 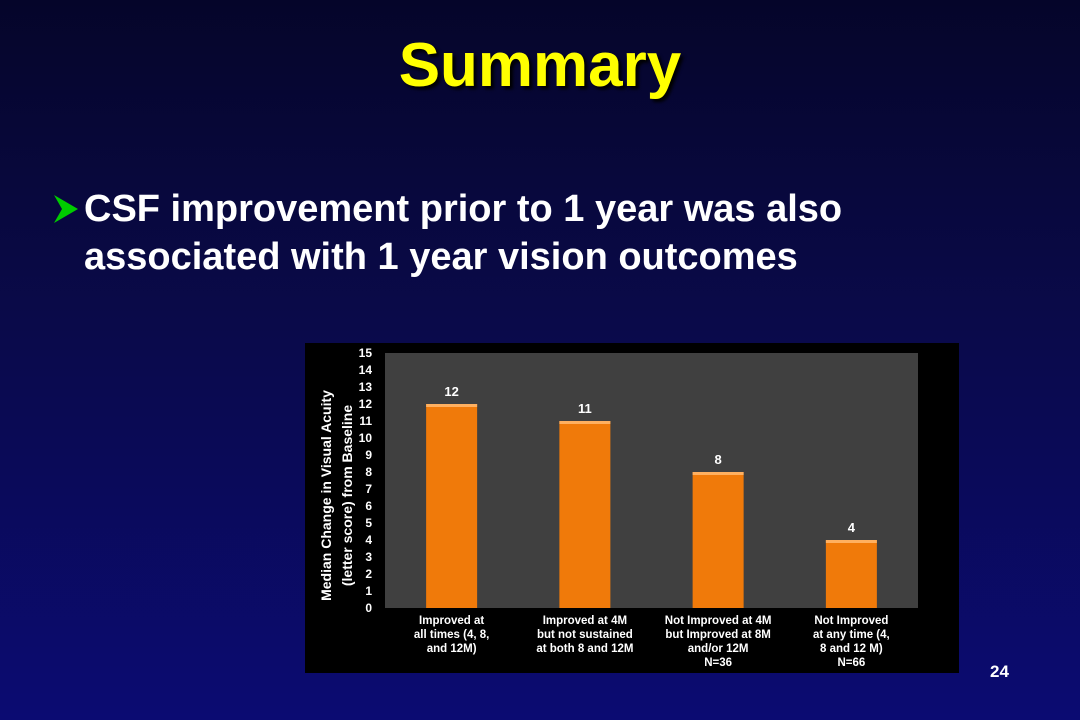 I want to click on arrow-bullet-icon, so click(x=66, y=209).